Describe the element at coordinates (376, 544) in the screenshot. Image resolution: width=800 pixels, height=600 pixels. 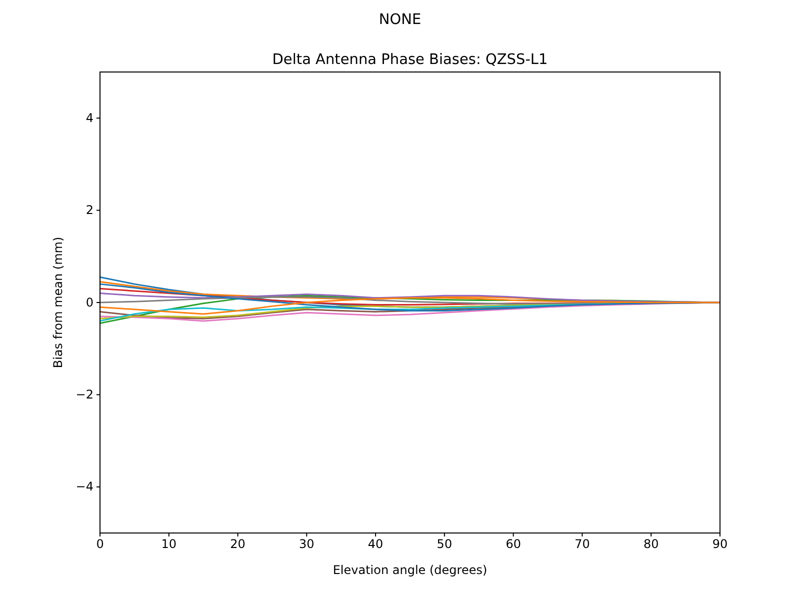
I see `x-tick-label: 40` at that location.